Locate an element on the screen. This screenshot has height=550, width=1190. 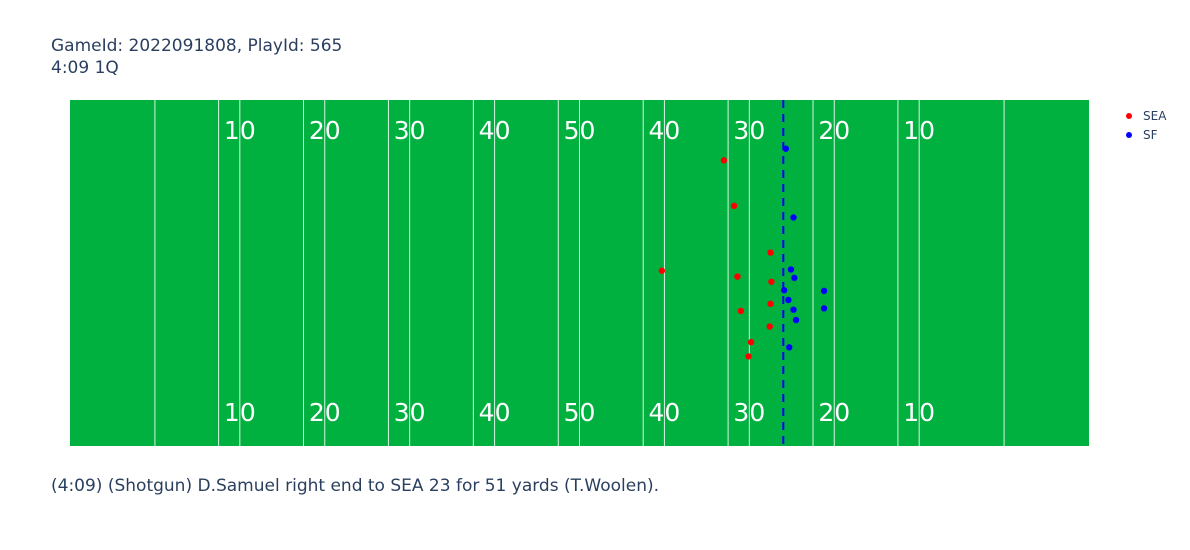
legend: SEA SF is located at coordinates (1143, 125).